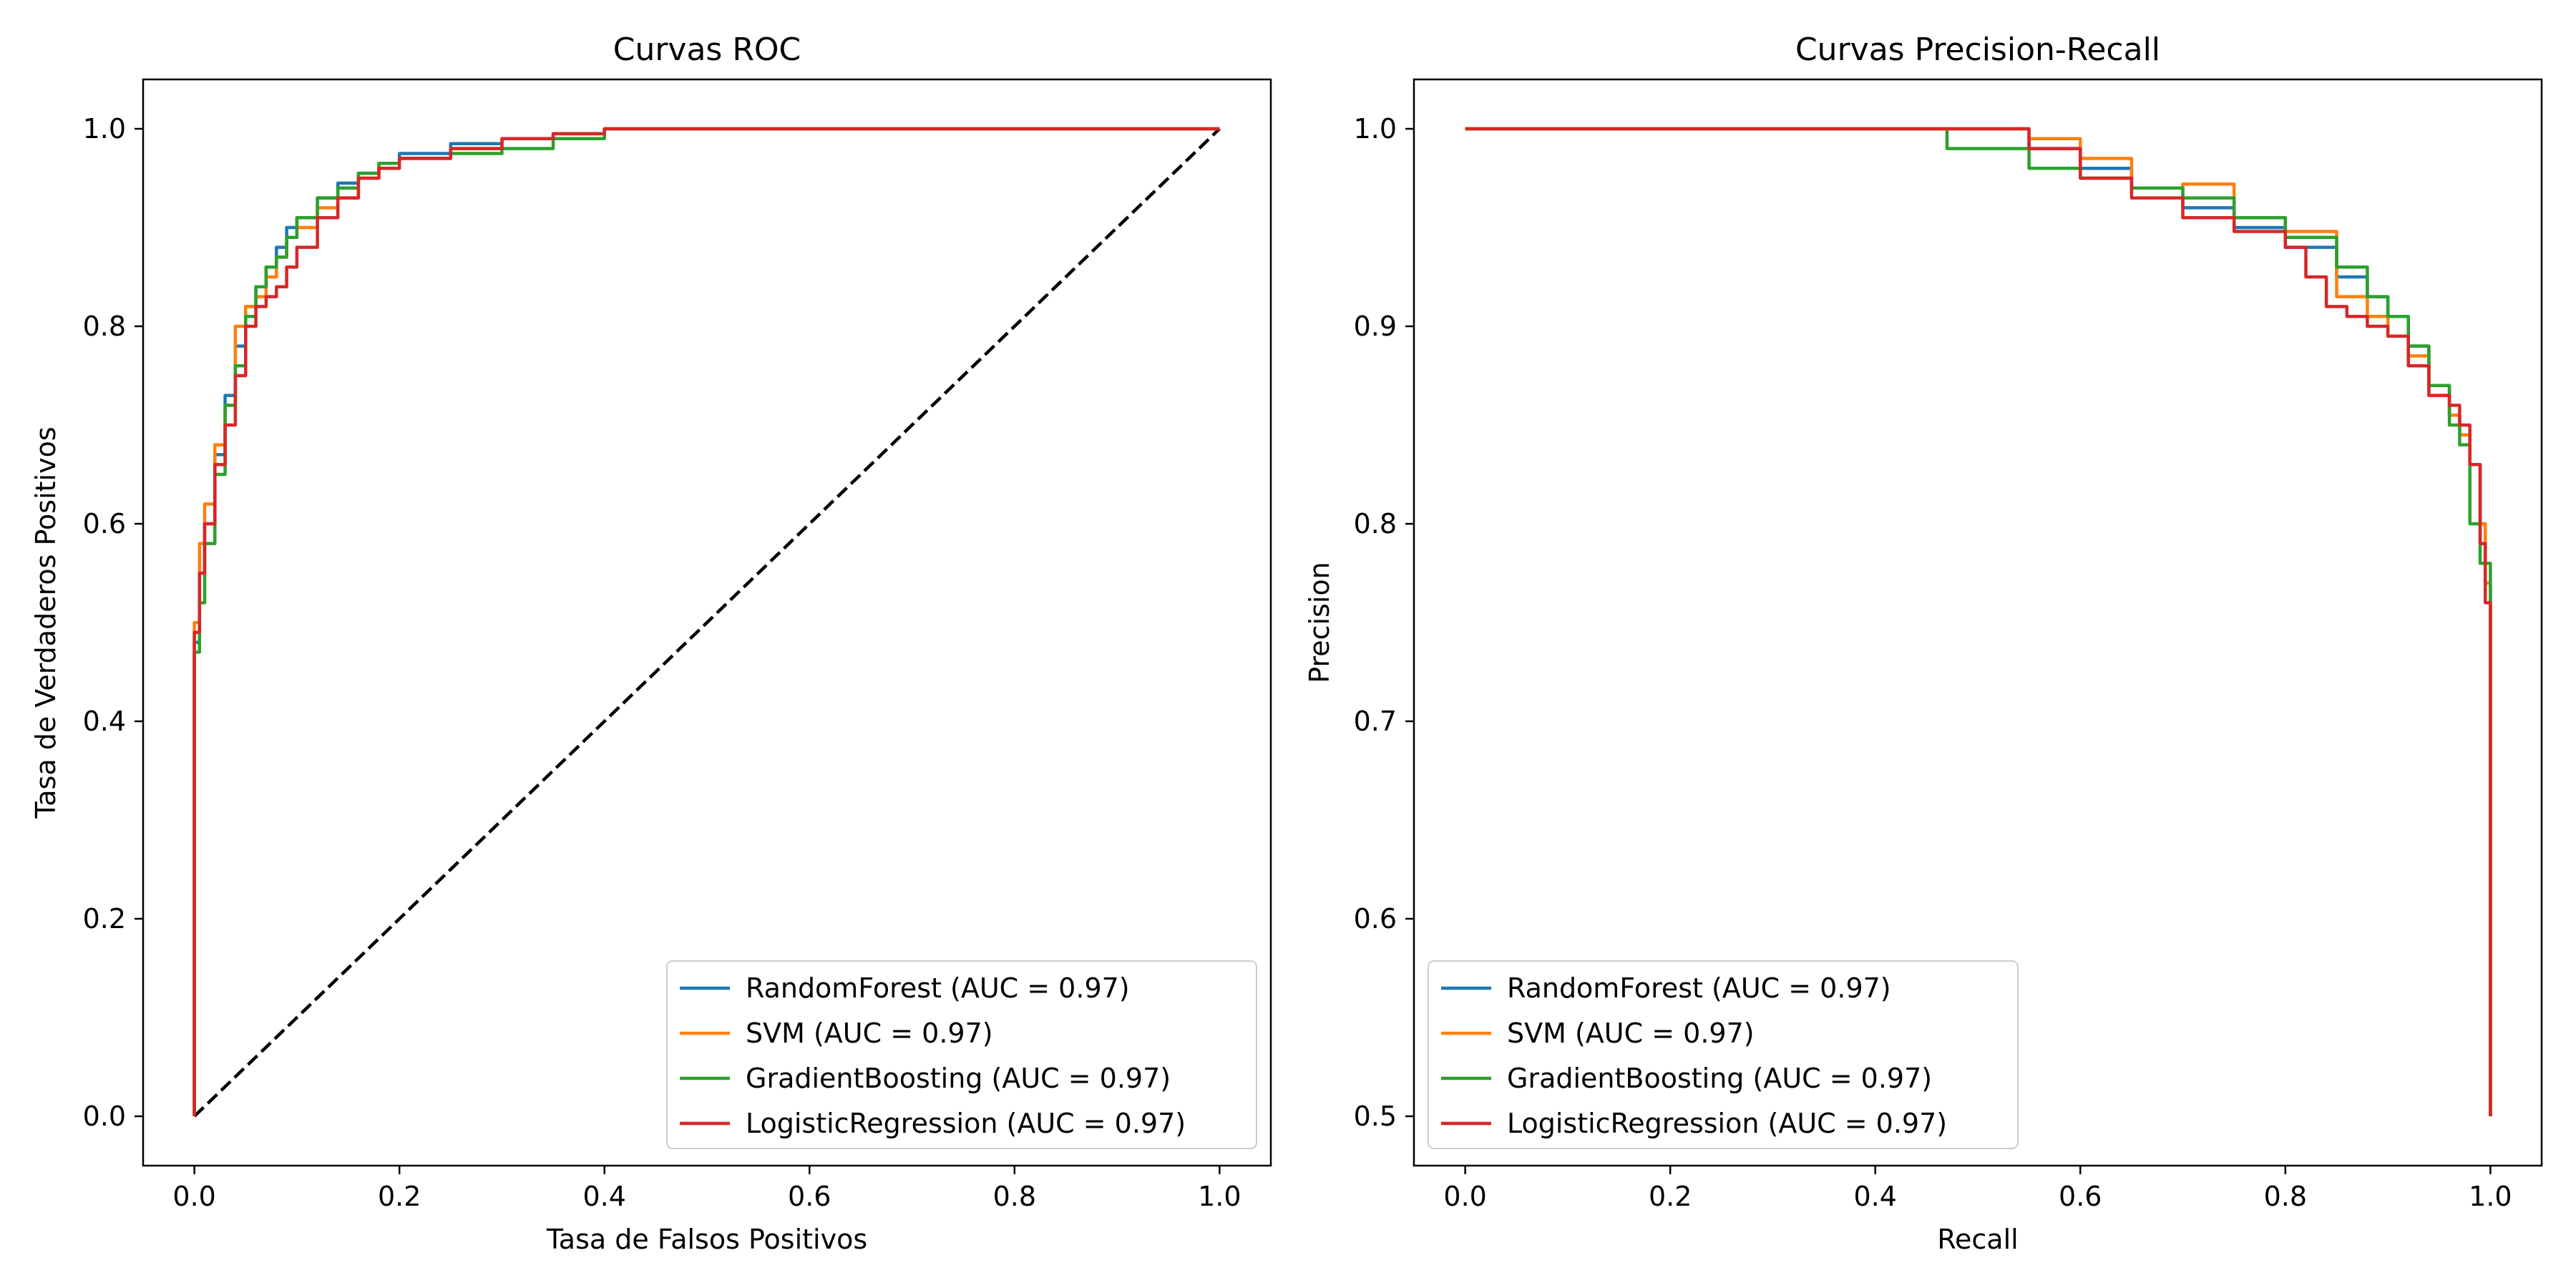 Image resolution: width=2576 pixels, height=1288 pixels. I want to click on roc-x-tick-label: 0.6, so click(809, 1196).